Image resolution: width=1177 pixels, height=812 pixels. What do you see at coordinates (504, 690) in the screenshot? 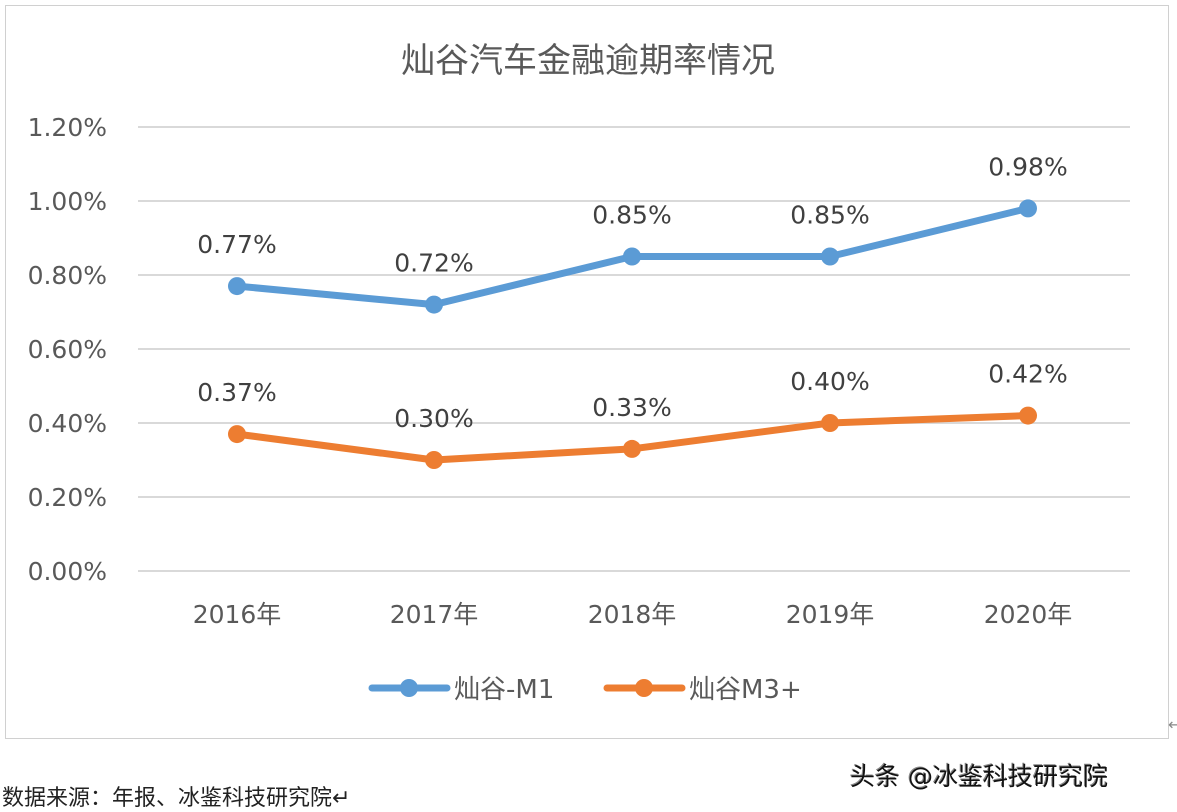
I see `legend-label-0: 灿谷-M1` at bounding box center [504, 690].